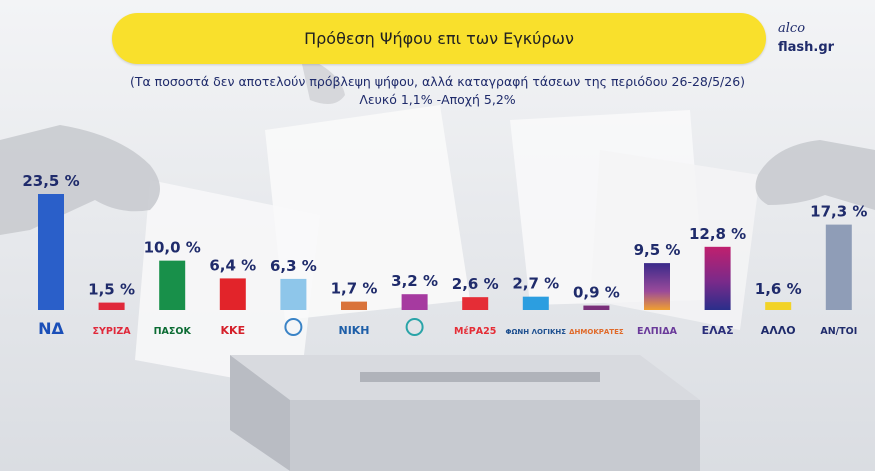  What do you see at coordinates (778, 289) in the screenshot?
I see `value-label-12: 1,6 %` at bounding box center [778, 289].